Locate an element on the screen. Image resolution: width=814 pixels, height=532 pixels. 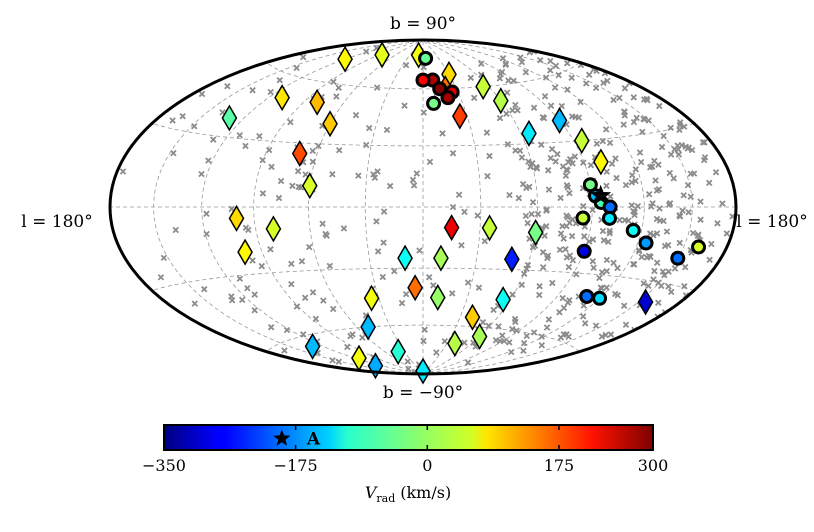
colorbar-tick-label: −175 is located at coordinates (296, 465).